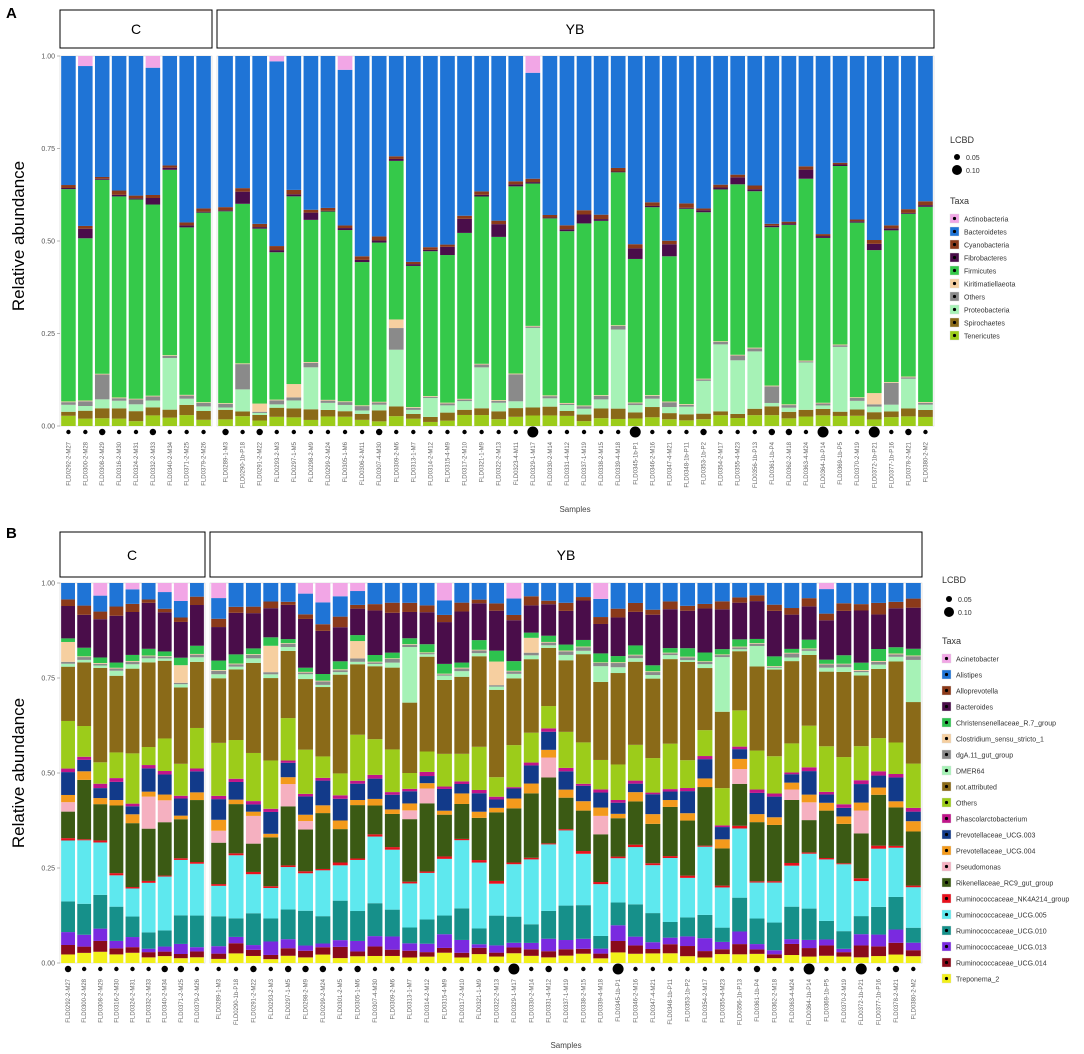 Image resolution: width=1084 pixels, height=1054 pixels. What do you see at coordinates (444, 592) in the screenshot?
I see `bar-segment-acinetobacter` at bounding box center [444, 592].